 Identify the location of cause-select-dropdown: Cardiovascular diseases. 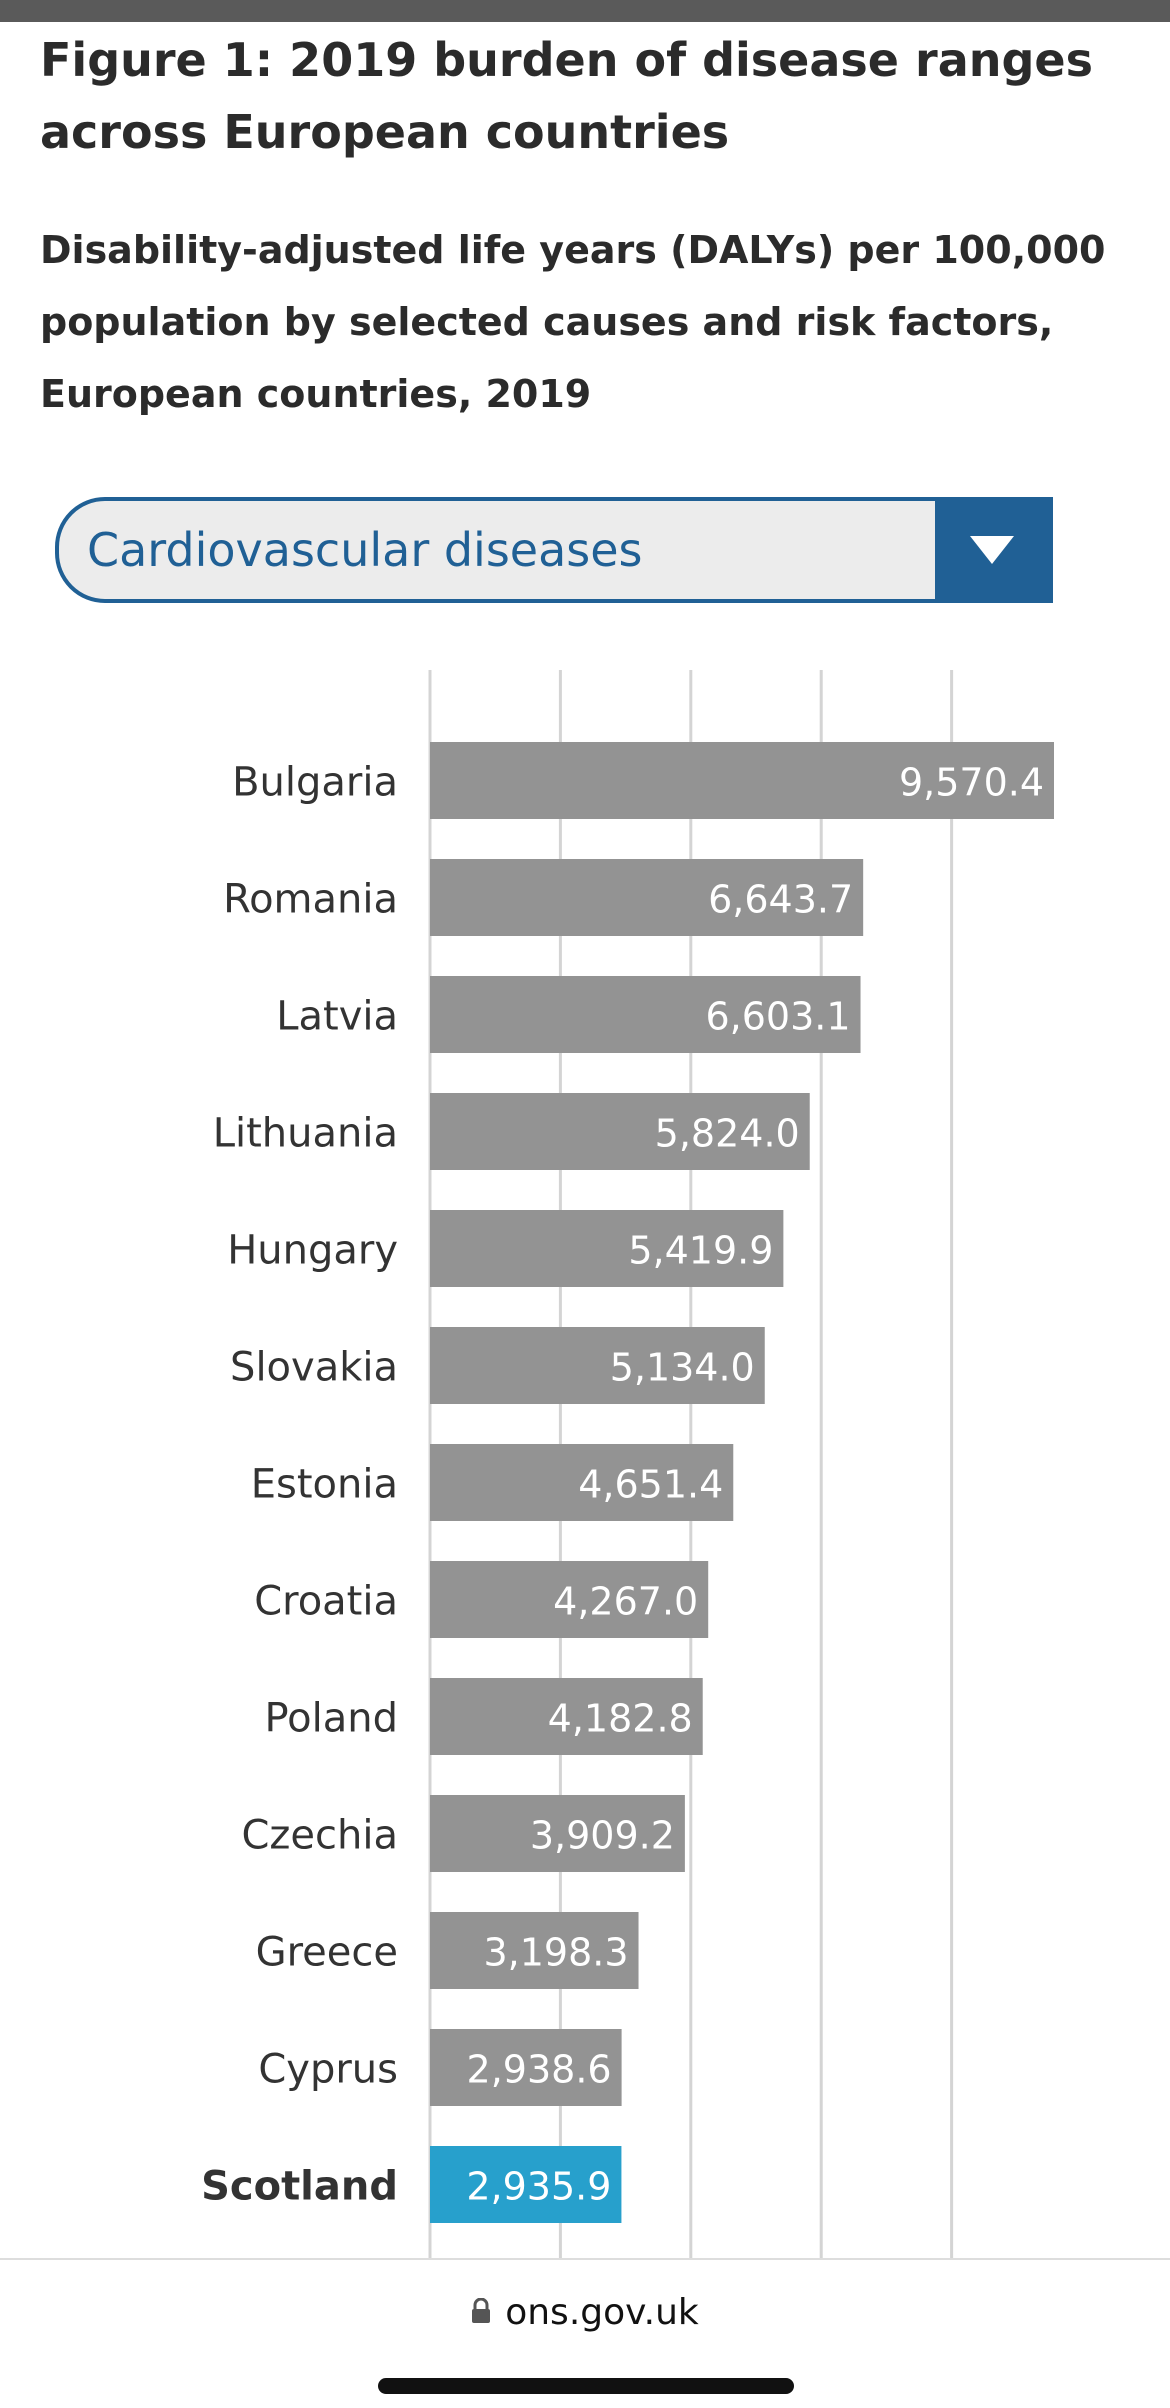
(554, 550).